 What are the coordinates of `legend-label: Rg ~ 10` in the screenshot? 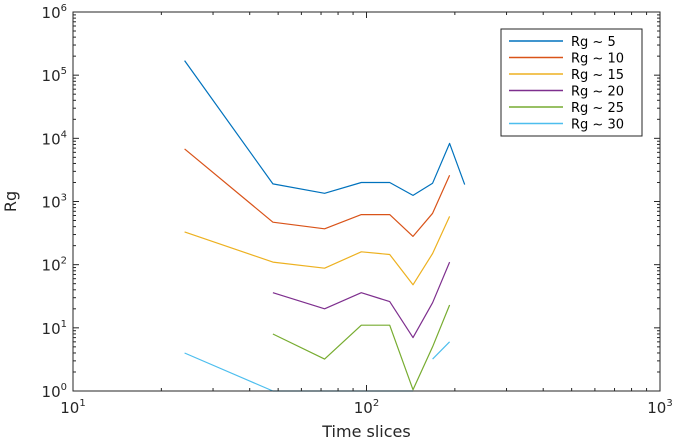 It's located at (597, 59).